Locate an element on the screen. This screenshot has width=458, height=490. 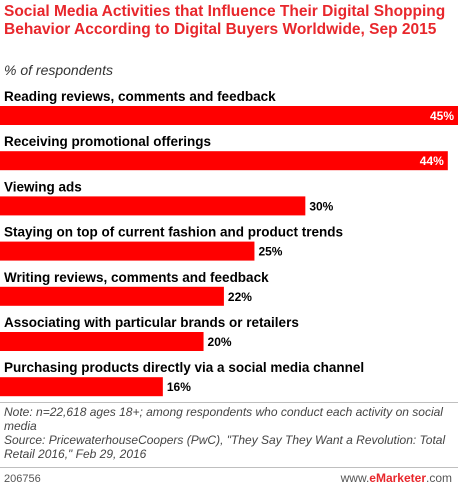
value-label: 20% is located at coordinates (220, 342).